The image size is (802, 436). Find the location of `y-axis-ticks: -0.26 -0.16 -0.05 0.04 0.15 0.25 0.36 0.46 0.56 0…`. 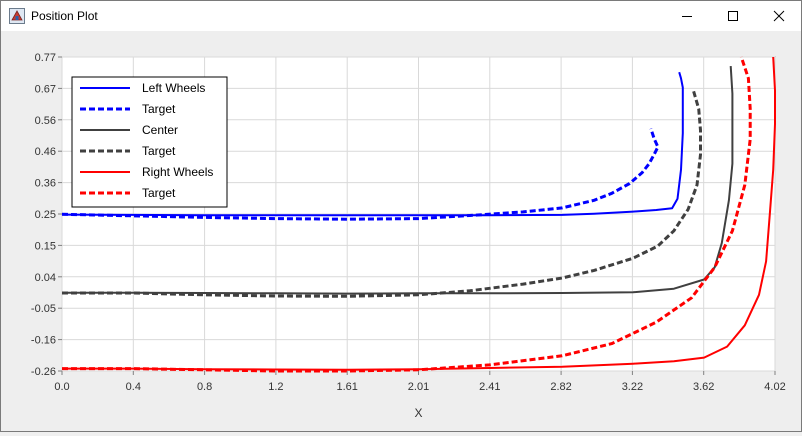

y-axis-ticks: -0.26 -0.16 -0.05 0.04 0.15 0.25 0.36 0.46 0.56 0… is located at coordinates (46, 215).